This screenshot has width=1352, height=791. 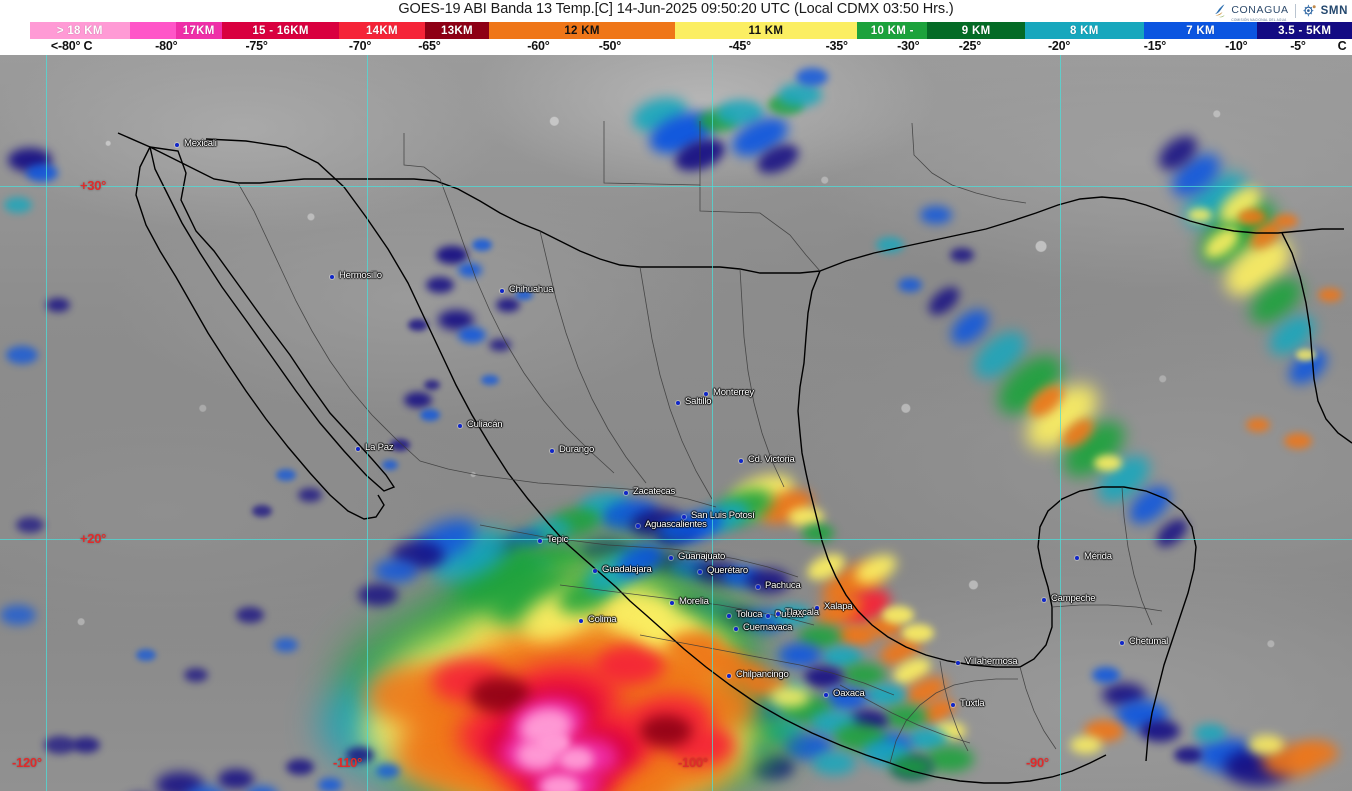 What do you see at coordinates (908, 46) in the screenshot?
I see `colorbar-tick: -30°` at bounding box center [908, 46].